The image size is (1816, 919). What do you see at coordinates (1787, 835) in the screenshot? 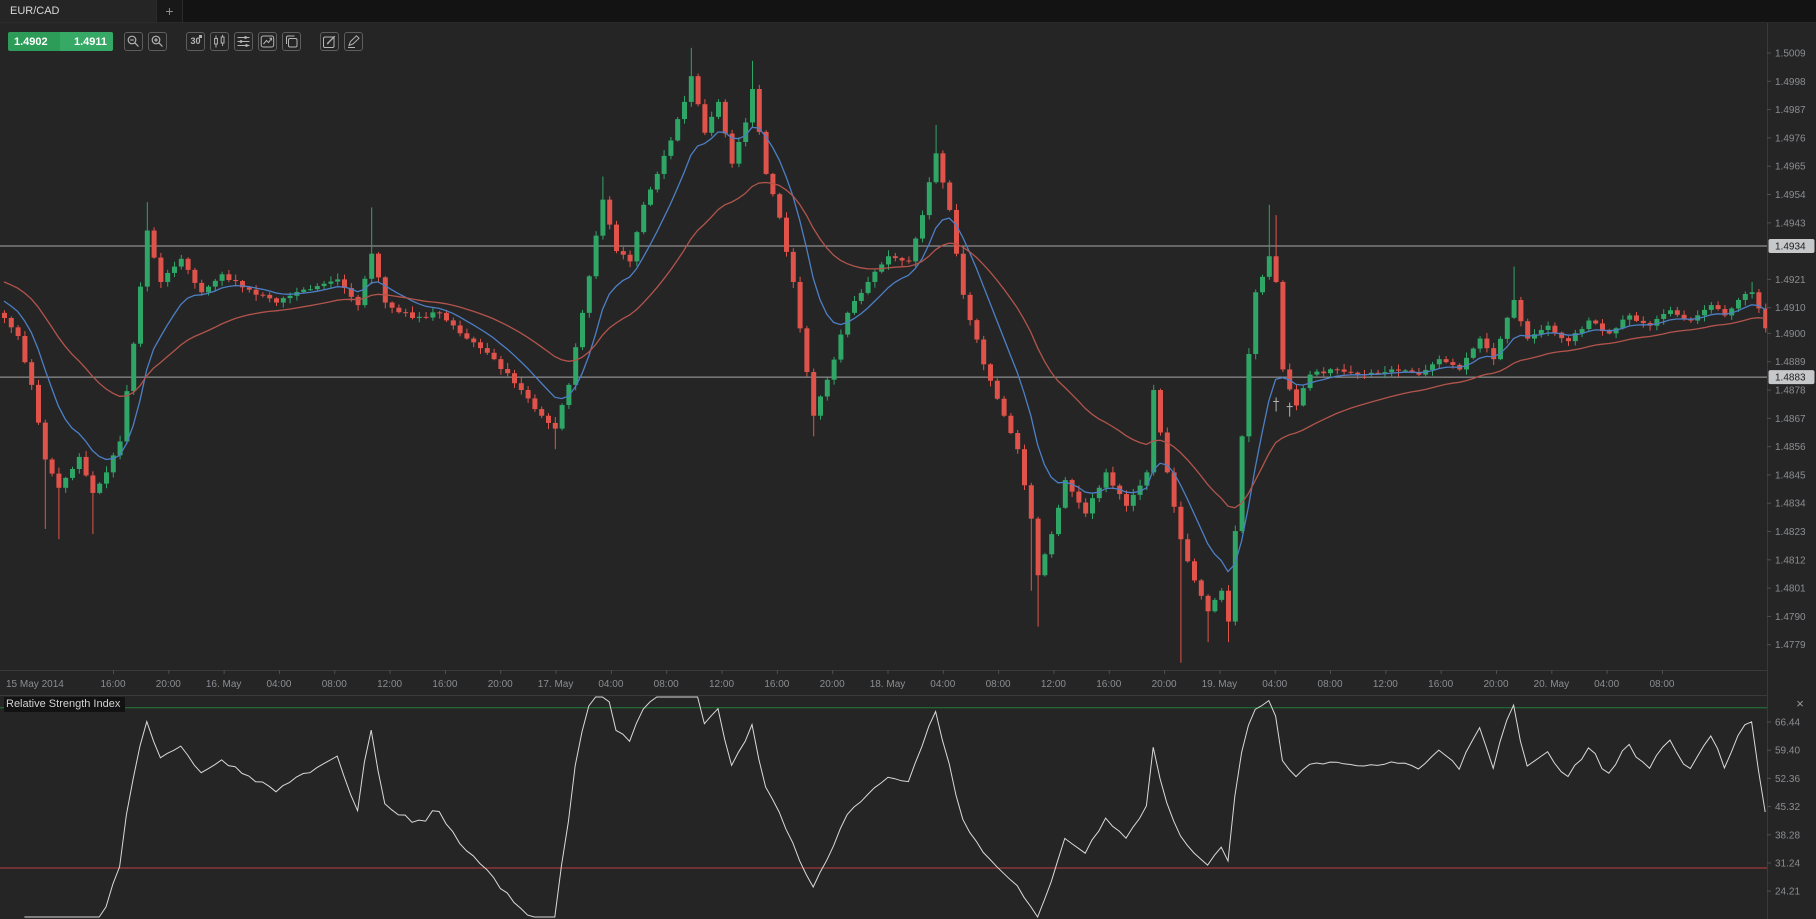
I see `rsi-tick-label: 38.28` at bounding box center [1787, 835].